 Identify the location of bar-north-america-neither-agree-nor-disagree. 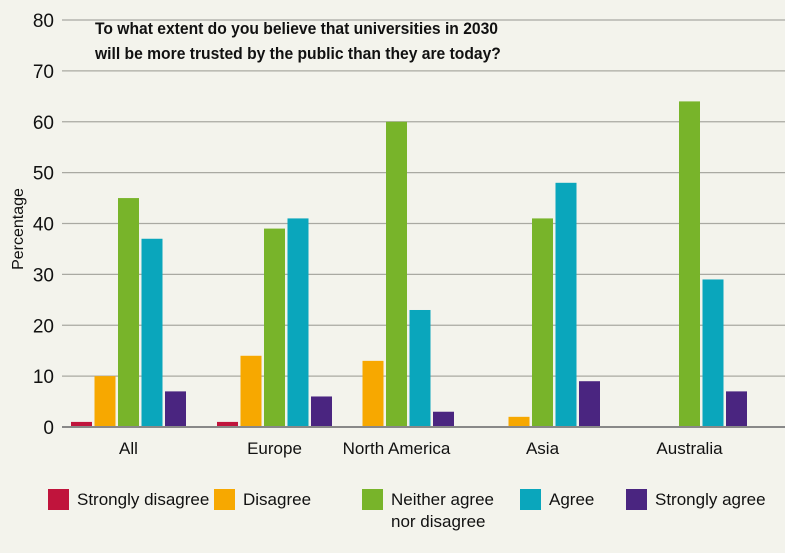
(396, 274).